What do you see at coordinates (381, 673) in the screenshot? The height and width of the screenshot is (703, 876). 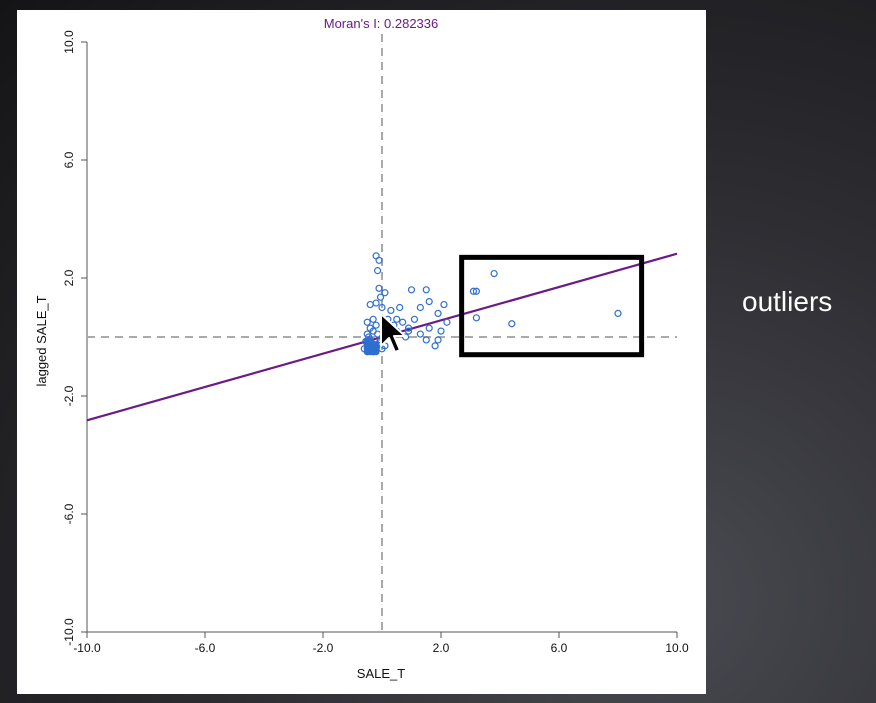 I see `x-axis-label: SALE_T` at bounding box center [381, 673].